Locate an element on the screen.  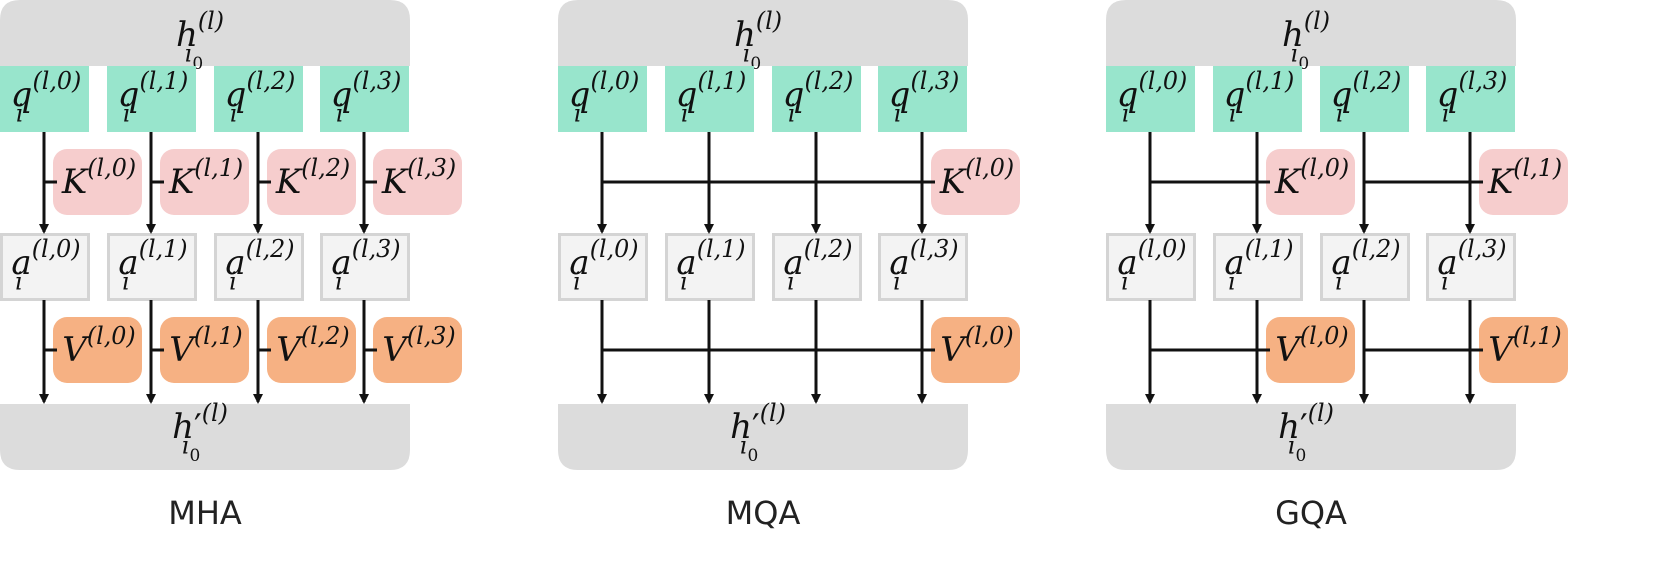
key-label: K(l,3) is located at coordinates (418, 178).